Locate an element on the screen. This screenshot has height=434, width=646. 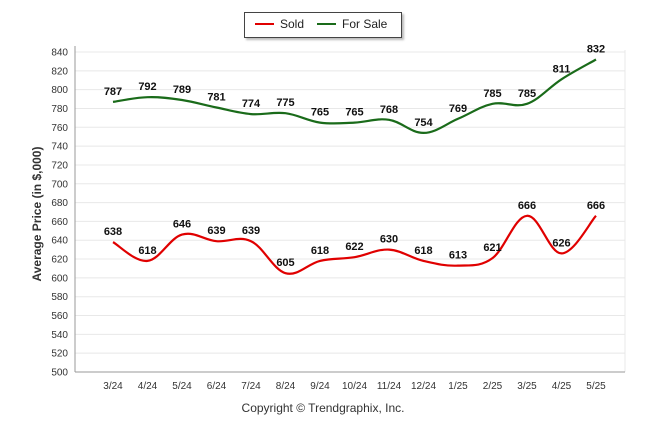
x-tick-label: 1/25 is located at coordinates (458, 386).